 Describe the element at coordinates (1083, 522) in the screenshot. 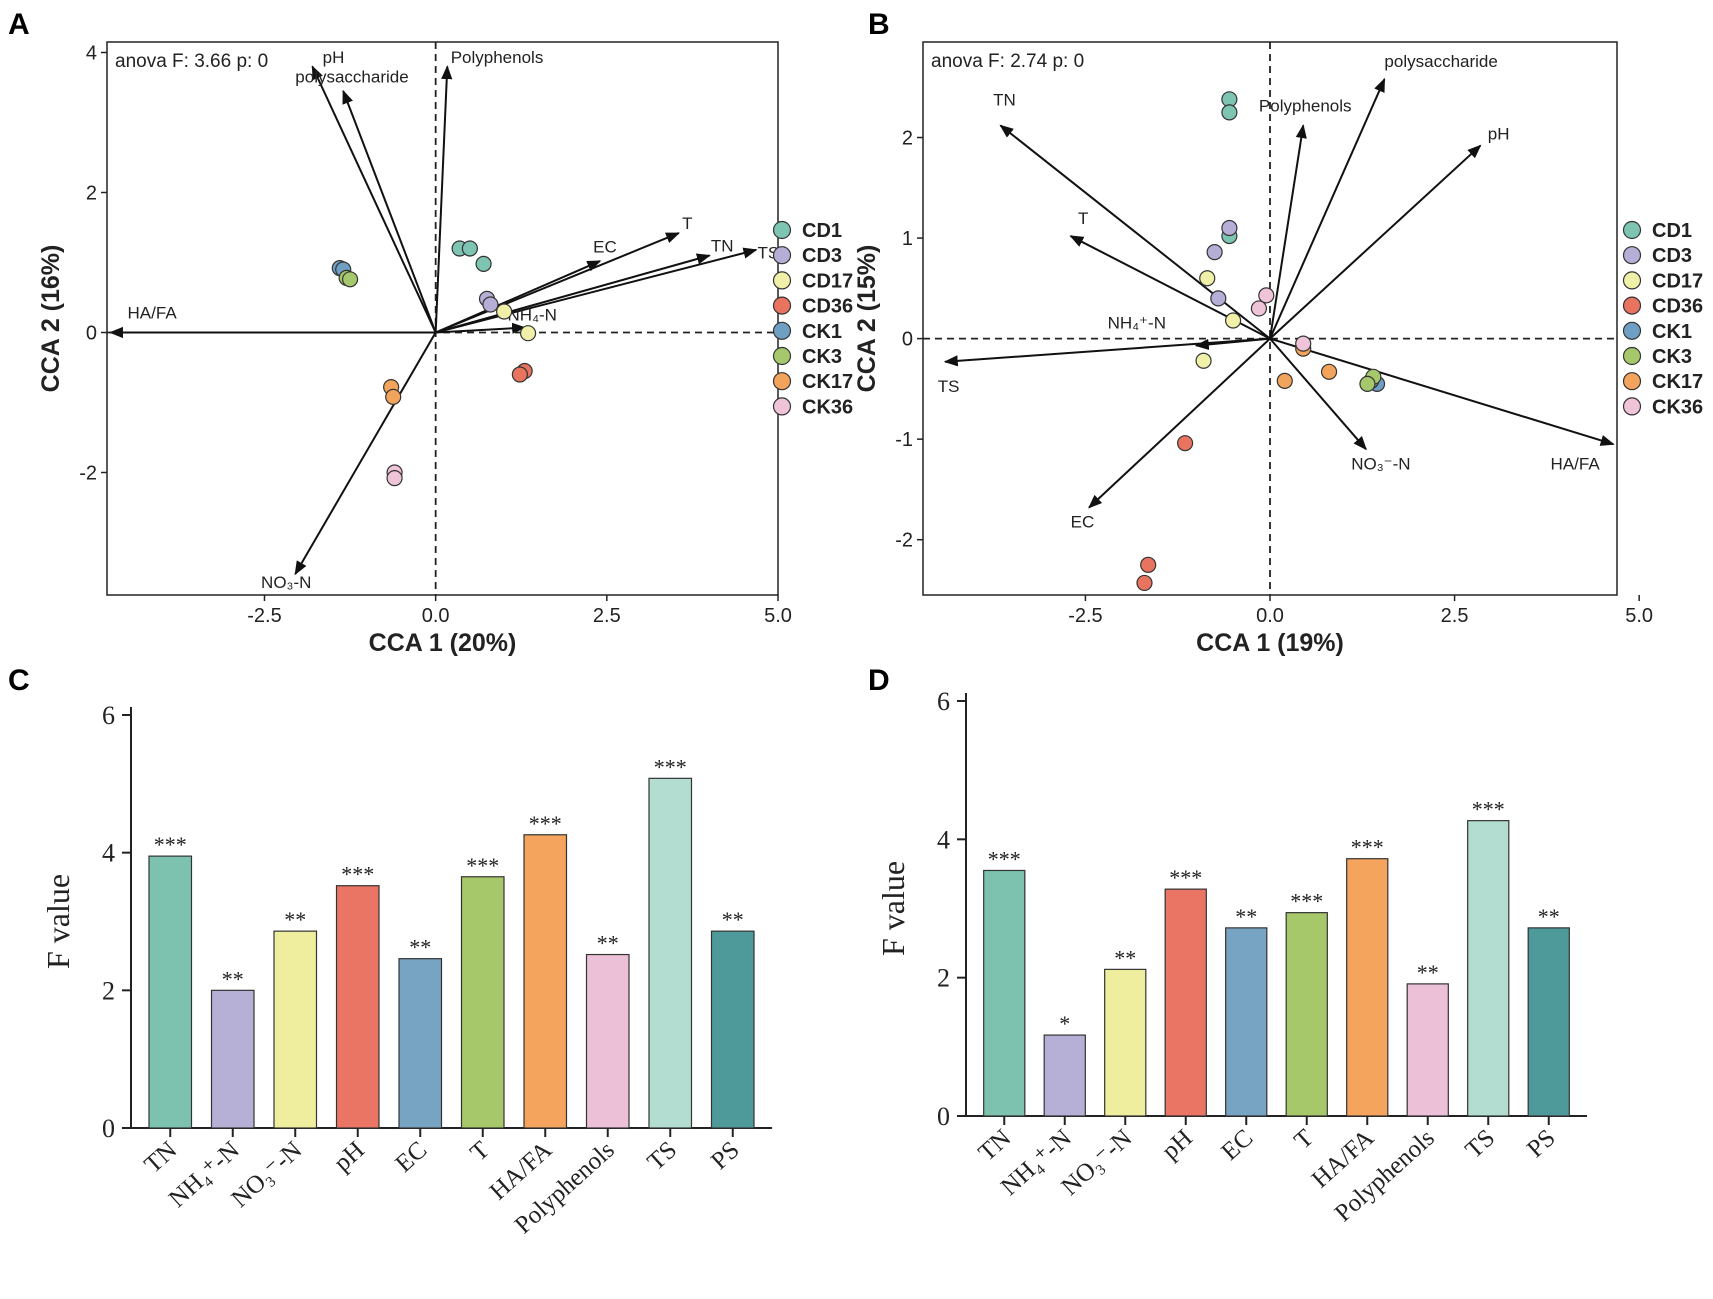

I see `vector-label: EC` at that location.